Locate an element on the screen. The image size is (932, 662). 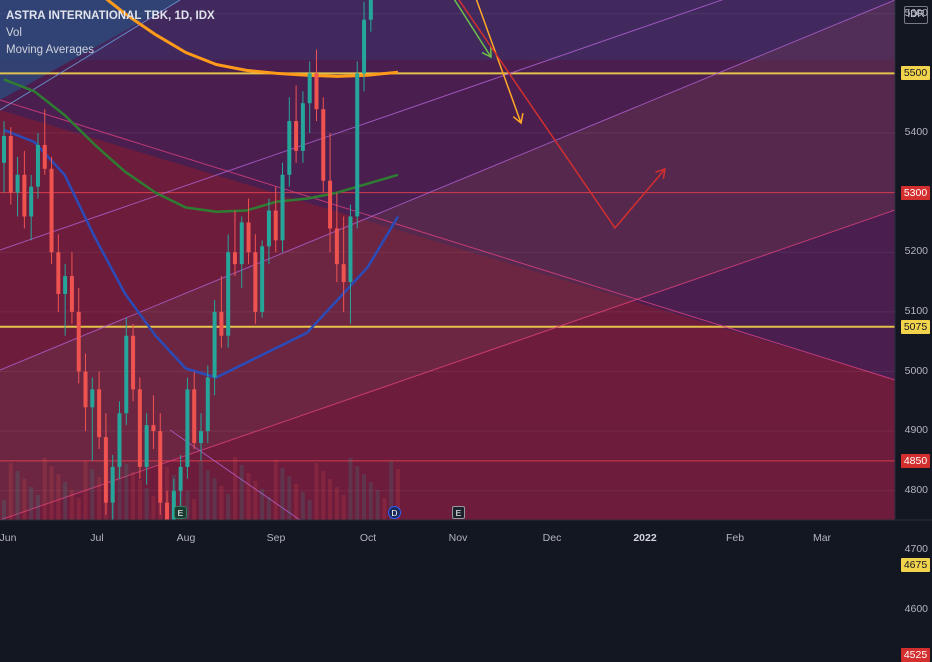
price-tick-label: 5100 is located at coordinates (916, 310).